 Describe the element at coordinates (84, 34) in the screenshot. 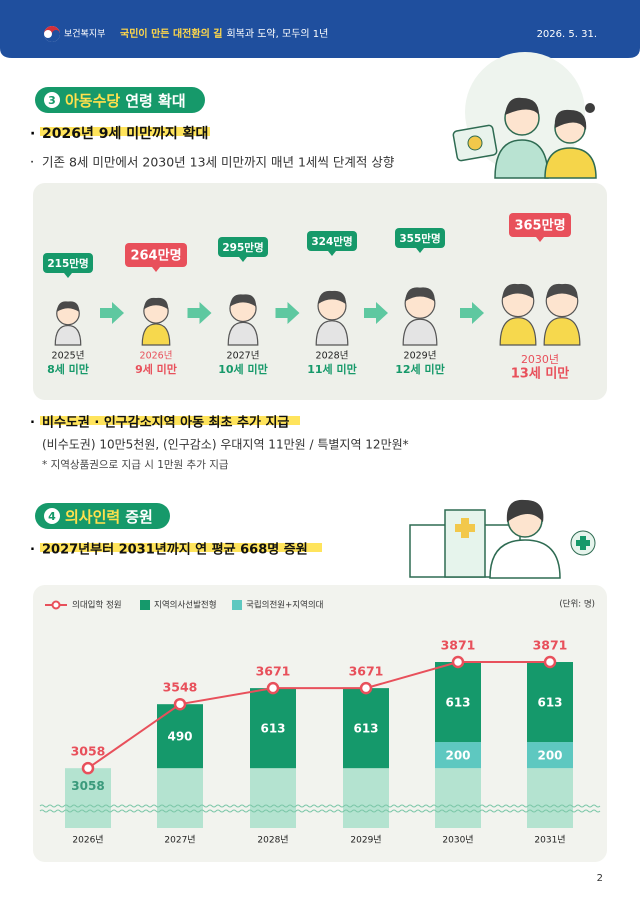

I see `ministry: 보건복지부` at that location.